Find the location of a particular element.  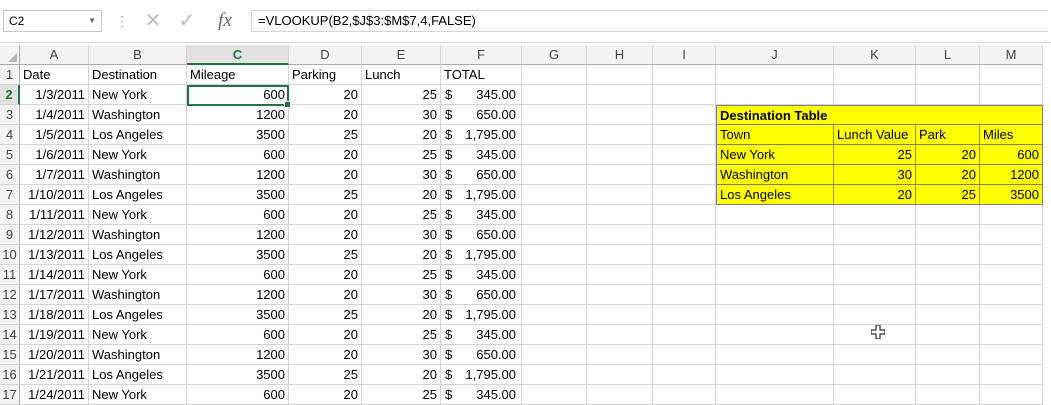

record-date: 1/19/2011 is located at coordinates (54, 335).